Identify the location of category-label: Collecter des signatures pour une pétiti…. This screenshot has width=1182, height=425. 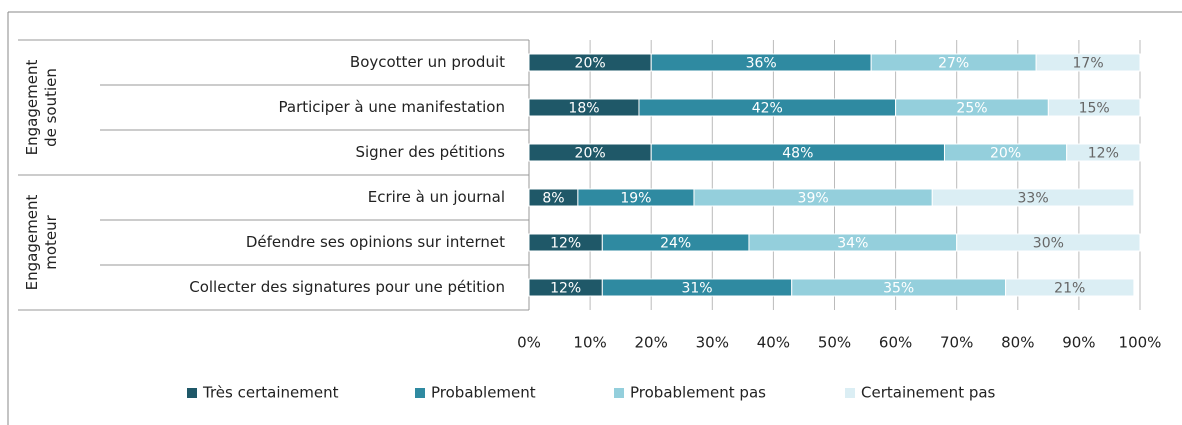
(347, 287).